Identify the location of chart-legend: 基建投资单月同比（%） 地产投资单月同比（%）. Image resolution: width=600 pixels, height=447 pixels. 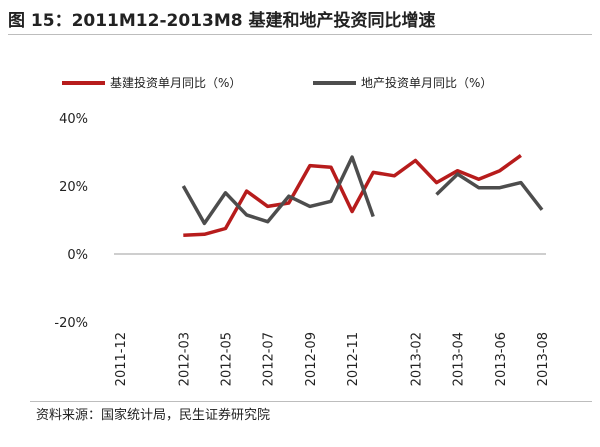
(277, 82).